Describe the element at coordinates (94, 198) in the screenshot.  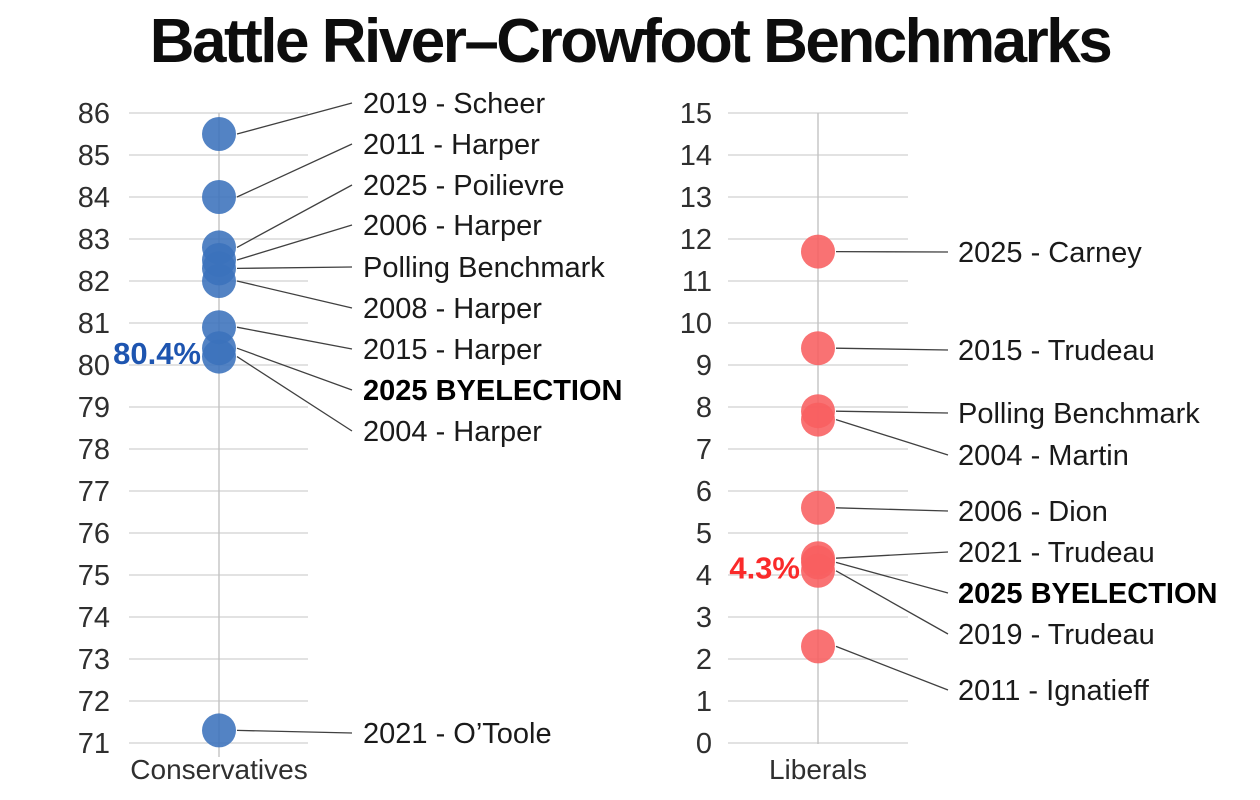
I see `y-tick-label: 84` at that location.